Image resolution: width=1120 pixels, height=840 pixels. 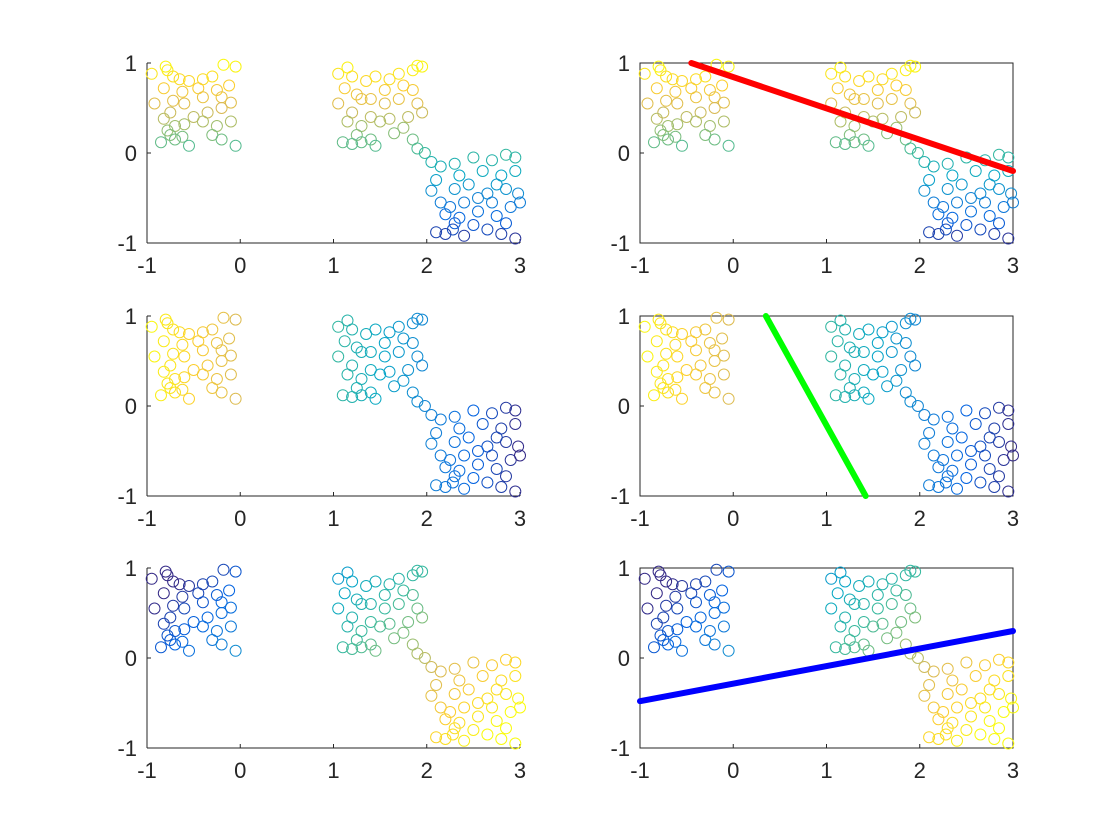 I want to click on x-tick-label: 0, so click(x=240, y=518).